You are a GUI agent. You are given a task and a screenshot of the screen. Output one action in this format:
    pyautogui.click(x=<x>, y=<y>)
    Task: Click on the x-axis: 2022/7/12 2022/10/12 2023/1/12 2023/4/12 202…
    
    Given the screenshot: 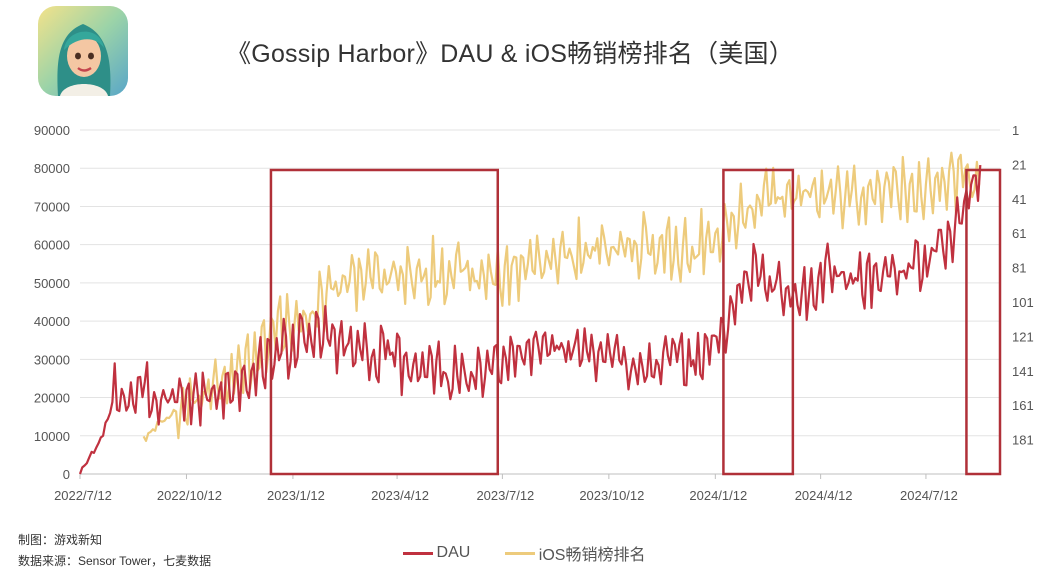 What is the action you would take?
    pyautogui.click(x=527, y=488)
    